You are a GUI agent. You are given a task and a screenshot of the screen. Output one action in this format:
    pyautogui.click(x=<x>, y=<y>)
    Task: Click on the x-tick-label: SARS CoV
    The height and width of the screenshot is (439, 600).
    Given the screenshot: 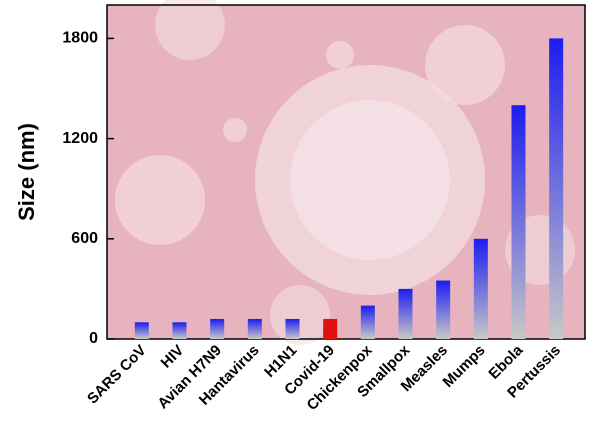 What is the action you would take?
    pyautogui.click(x=117, y=375)
    